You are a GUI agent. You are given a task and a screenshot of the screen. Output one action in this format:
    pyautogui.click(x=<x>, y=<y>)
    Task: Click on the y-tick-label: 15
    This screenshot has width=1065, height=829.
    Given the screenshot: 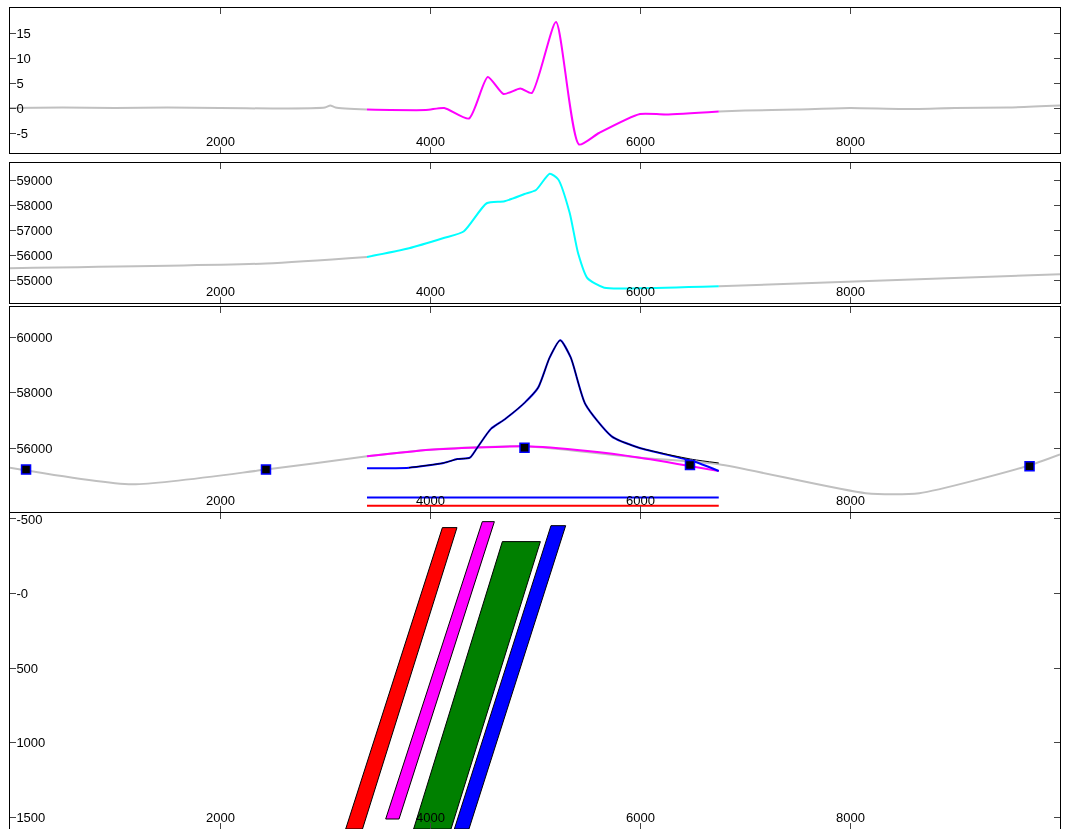 What is the action you would take?
    pyautogui.click(x=23, y=33)
    